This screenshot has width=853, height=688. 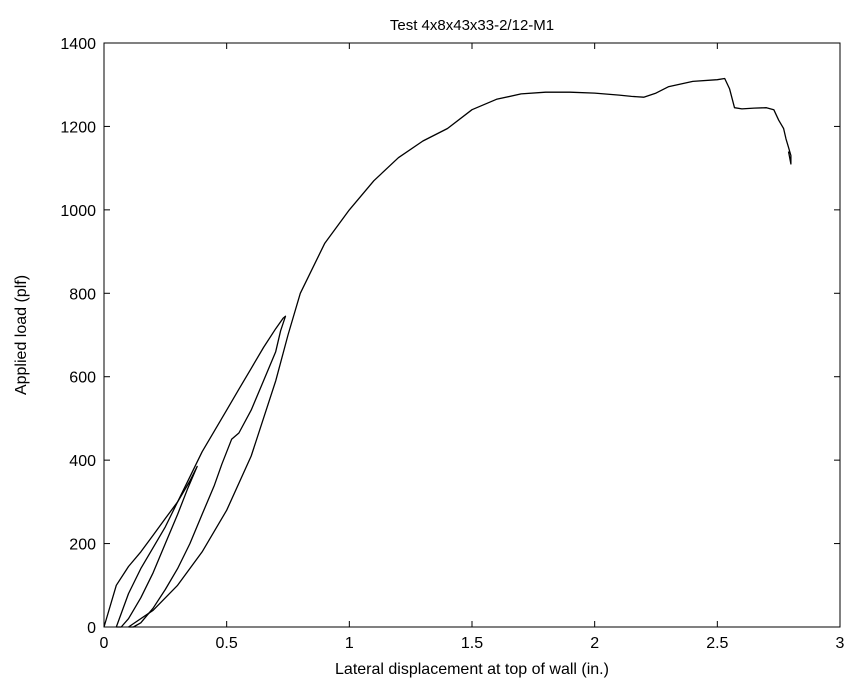 I want to click on y-tick-label: 600, so click(x=82, y=378).